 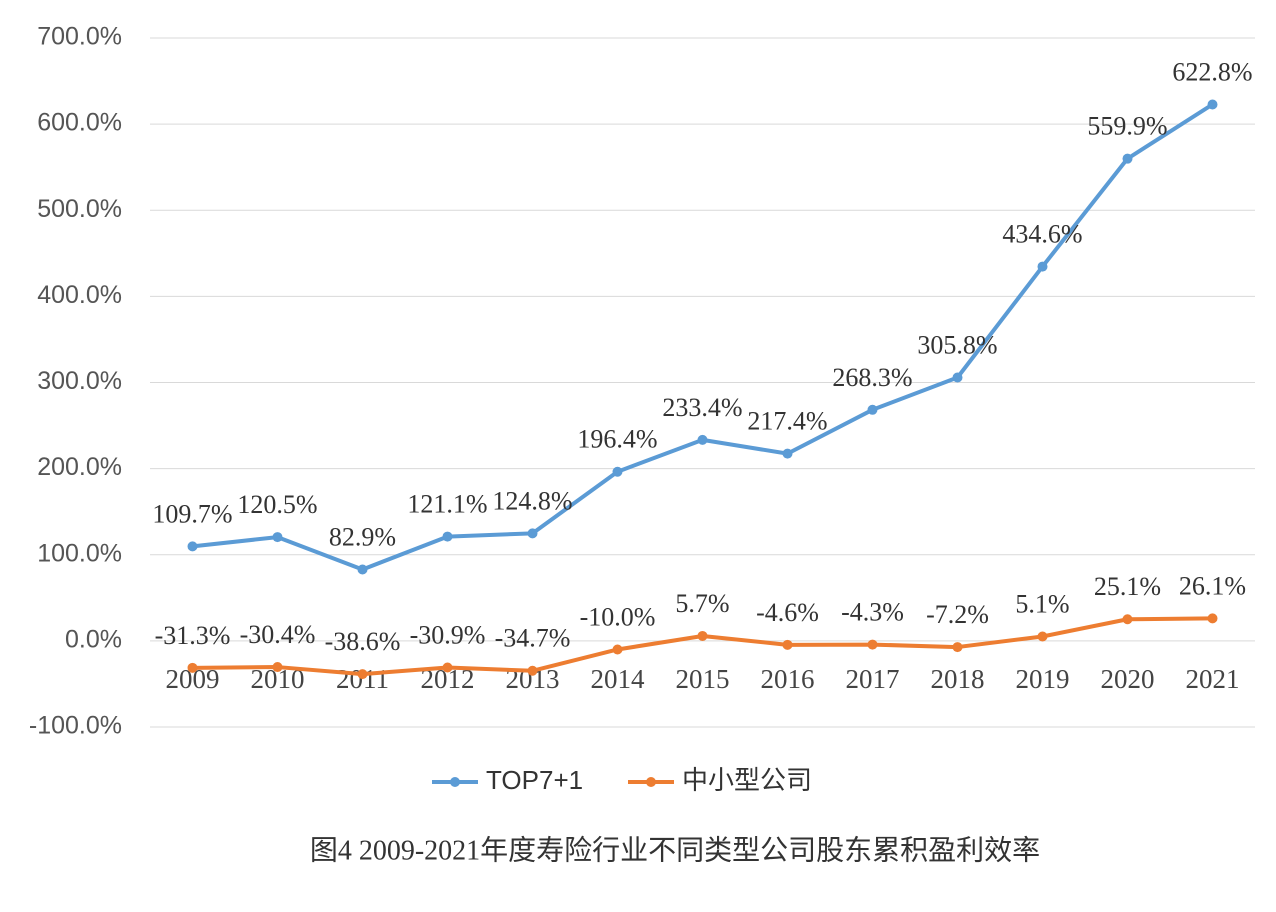 I want to click on data-label: 26.1%, so click(x=1212, y=585).